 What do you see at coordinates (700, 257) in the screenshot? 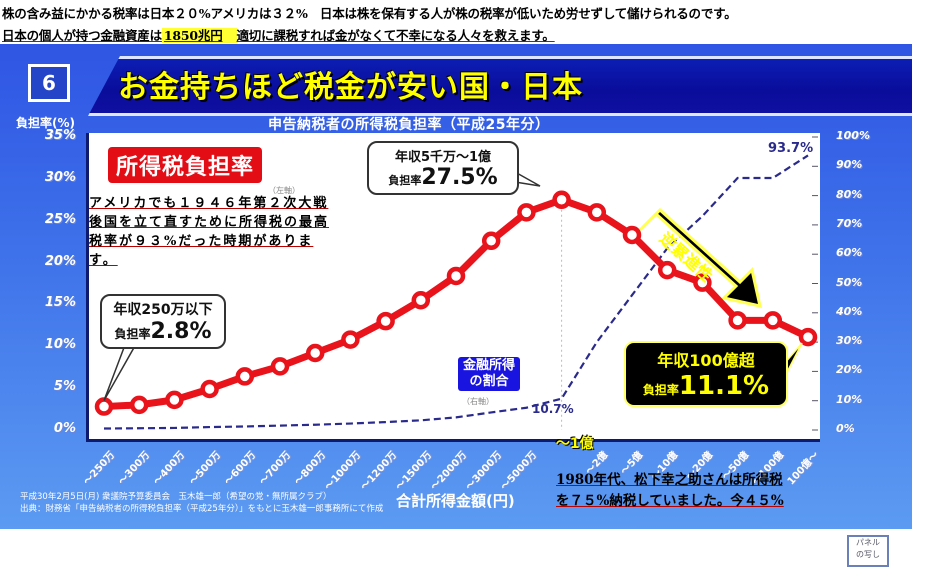
I see `regressive-arrow-icon` at bounding box center [700, 257].